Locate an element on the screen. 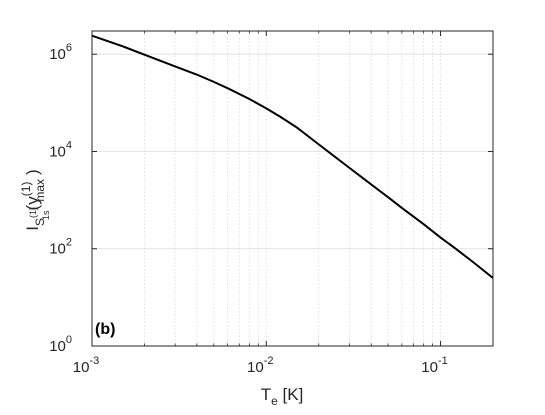 The width and height of the screenshot is (545, 415). x-axis-label-unit: [K] is located at coordinates (291, 394).